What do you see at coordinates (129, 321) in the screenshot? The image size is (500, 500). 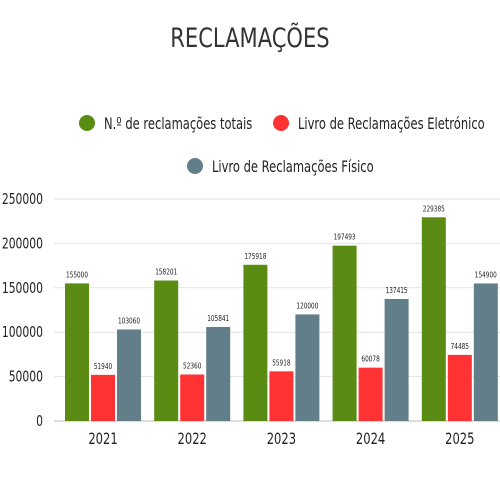 I see `data-label: 103060` at bounding box center [129, 321].